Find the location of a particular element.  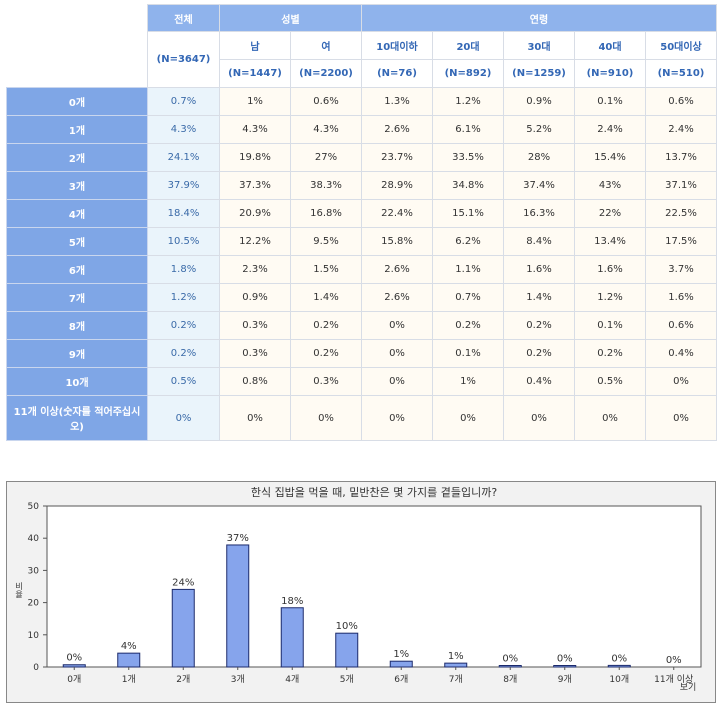

table-row: 1개 4.3% 4.3% 4.3% 2.6% 6.1% 5.2% 2.4% 2.4% is located at coordinates (361, 129).